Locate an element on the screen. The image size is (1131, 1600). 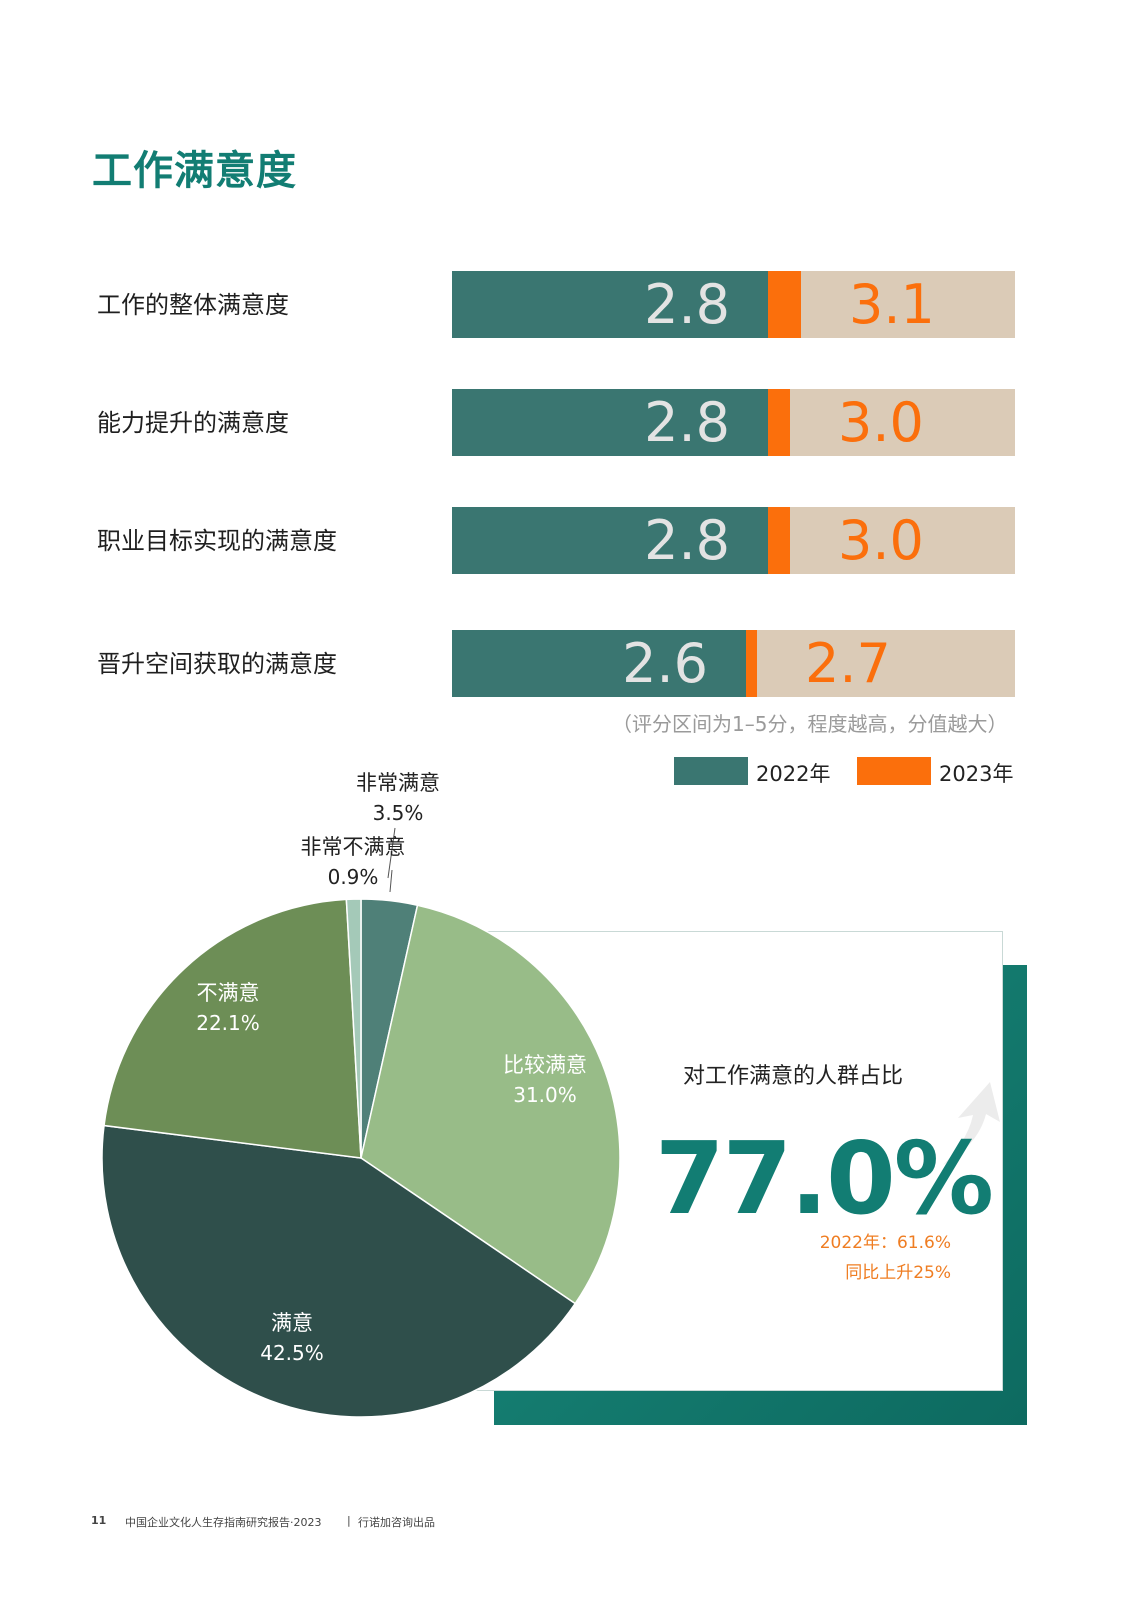
bar-row: 能力提升的满意度 2.8 3.0 is located at coordinates (565, 422).